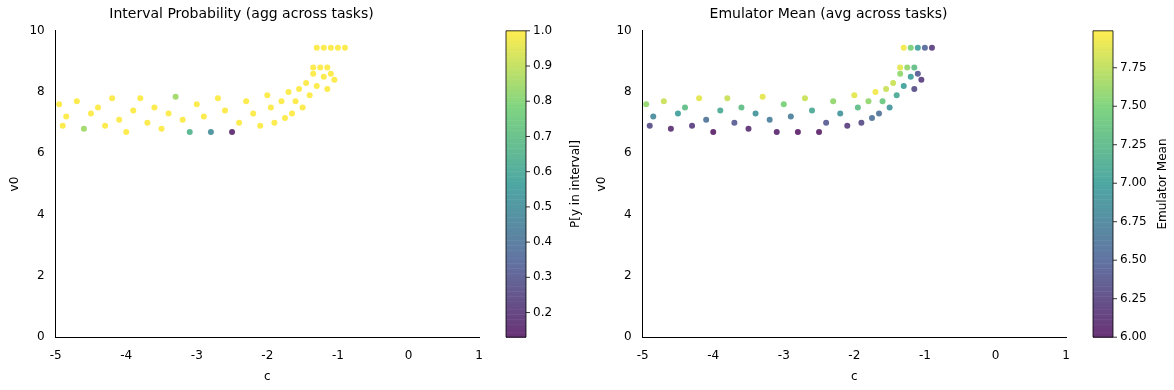 The width and height of the screenshot is (1174, 390). What do you see at coordinates (1133, 259) in the screenshot?
I see `color-bar-label: 6.50` at bounding box center [1133, 259].